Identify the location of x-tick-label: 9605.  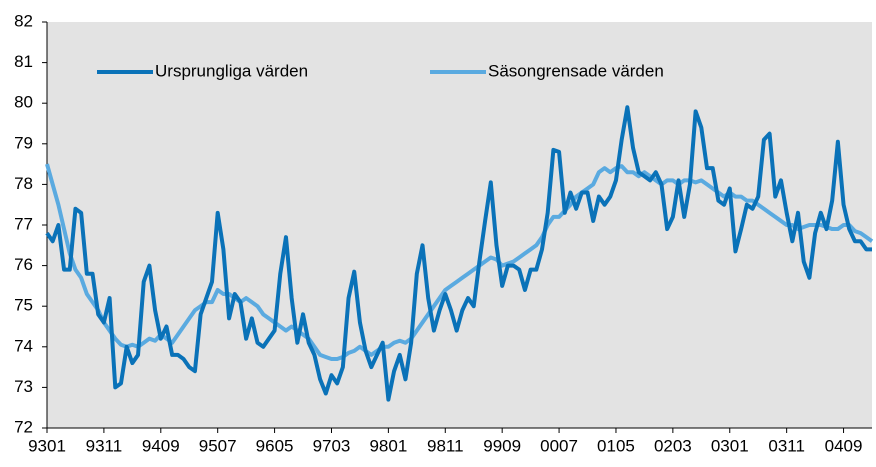
(275, 445).